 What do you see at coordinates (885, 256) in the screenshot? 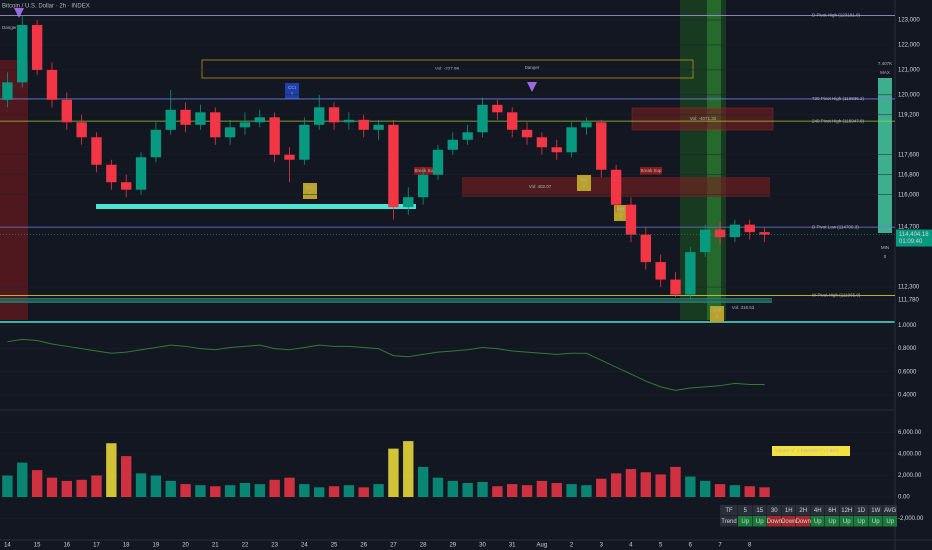
I see `meter-label: 0` at bounding box center [885, 256].